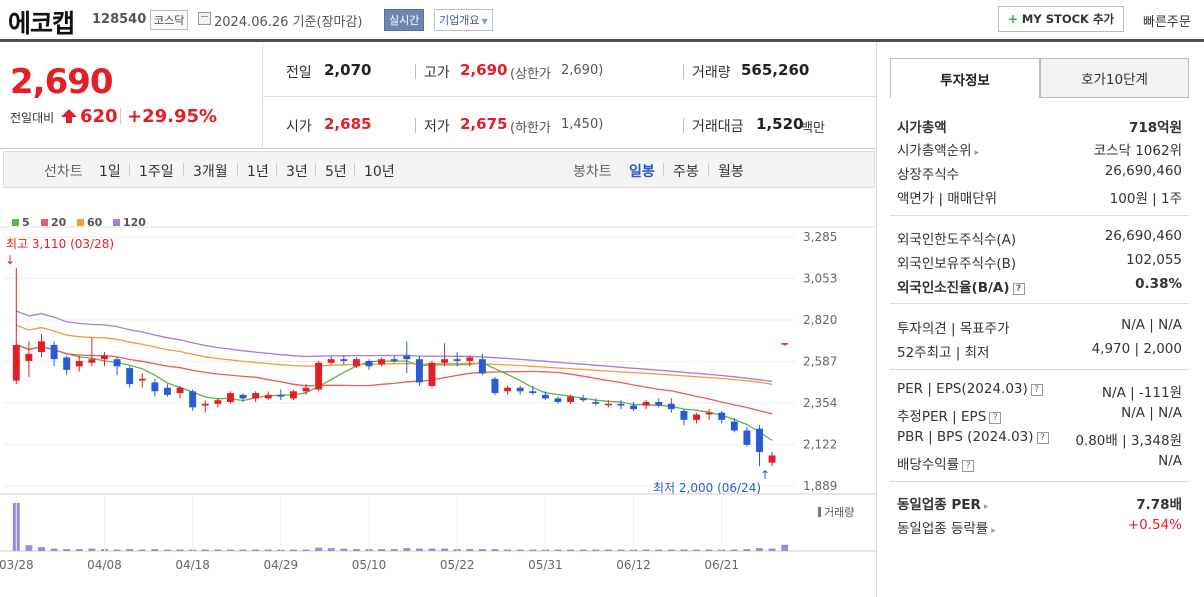  Describe the element at coordinates (1141, 393) in the screenshot. I see `per-value: N/A | -111원` at that location.